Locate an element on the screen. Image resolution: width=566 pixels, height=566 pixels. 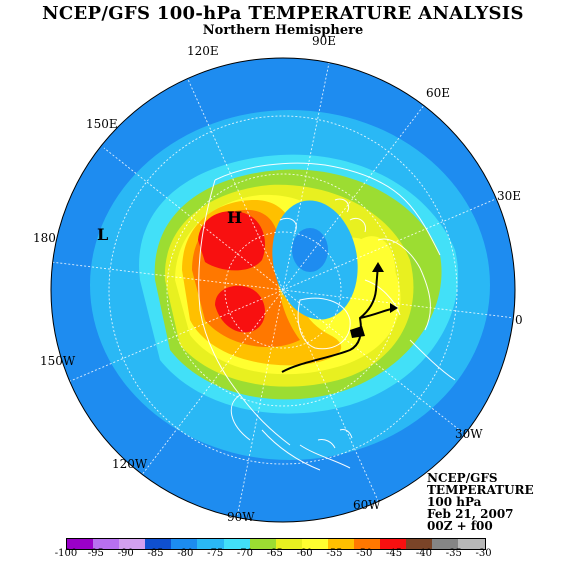
longitude-label-30e: 30E is located at coordinates (509, 196).